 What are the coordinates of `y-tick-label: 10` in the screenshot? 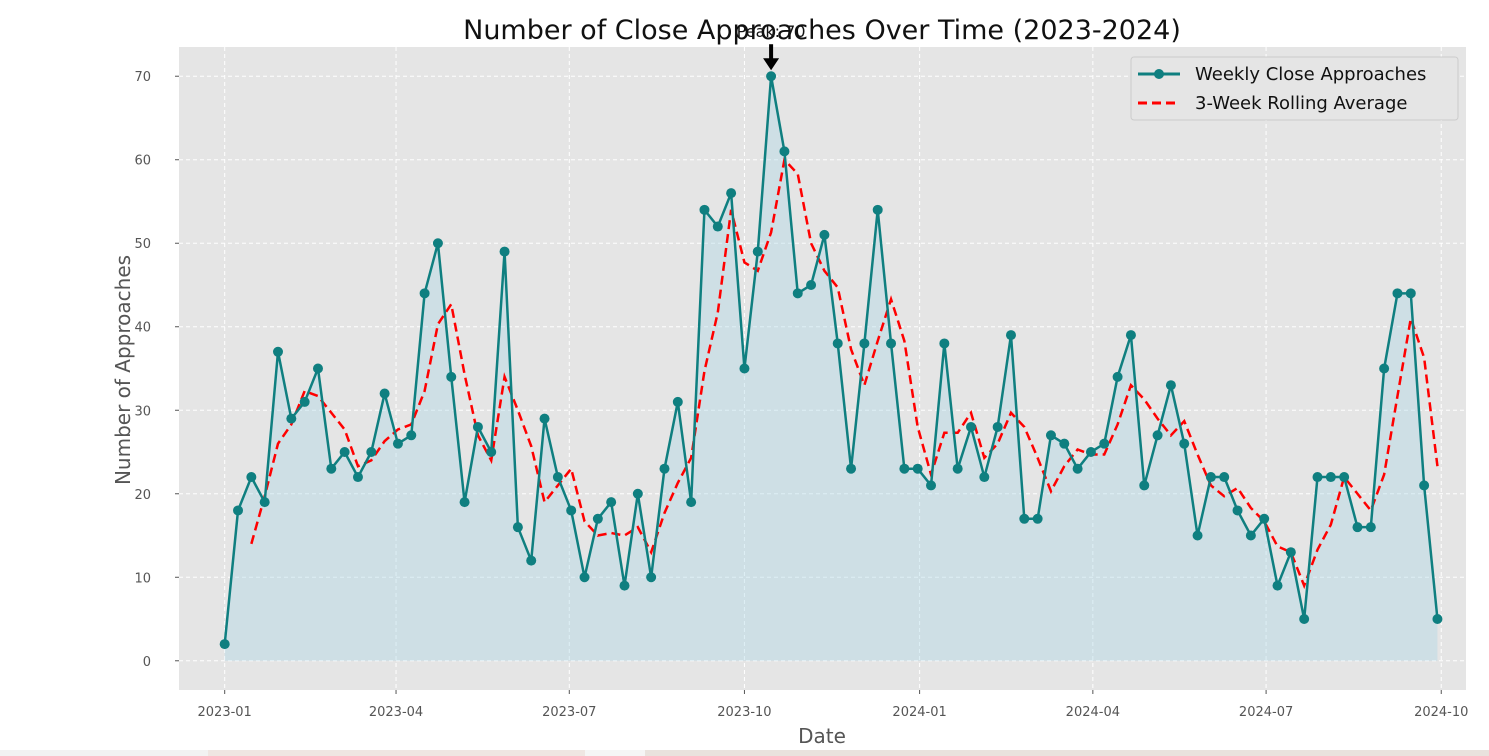 It's located at (142, 578).